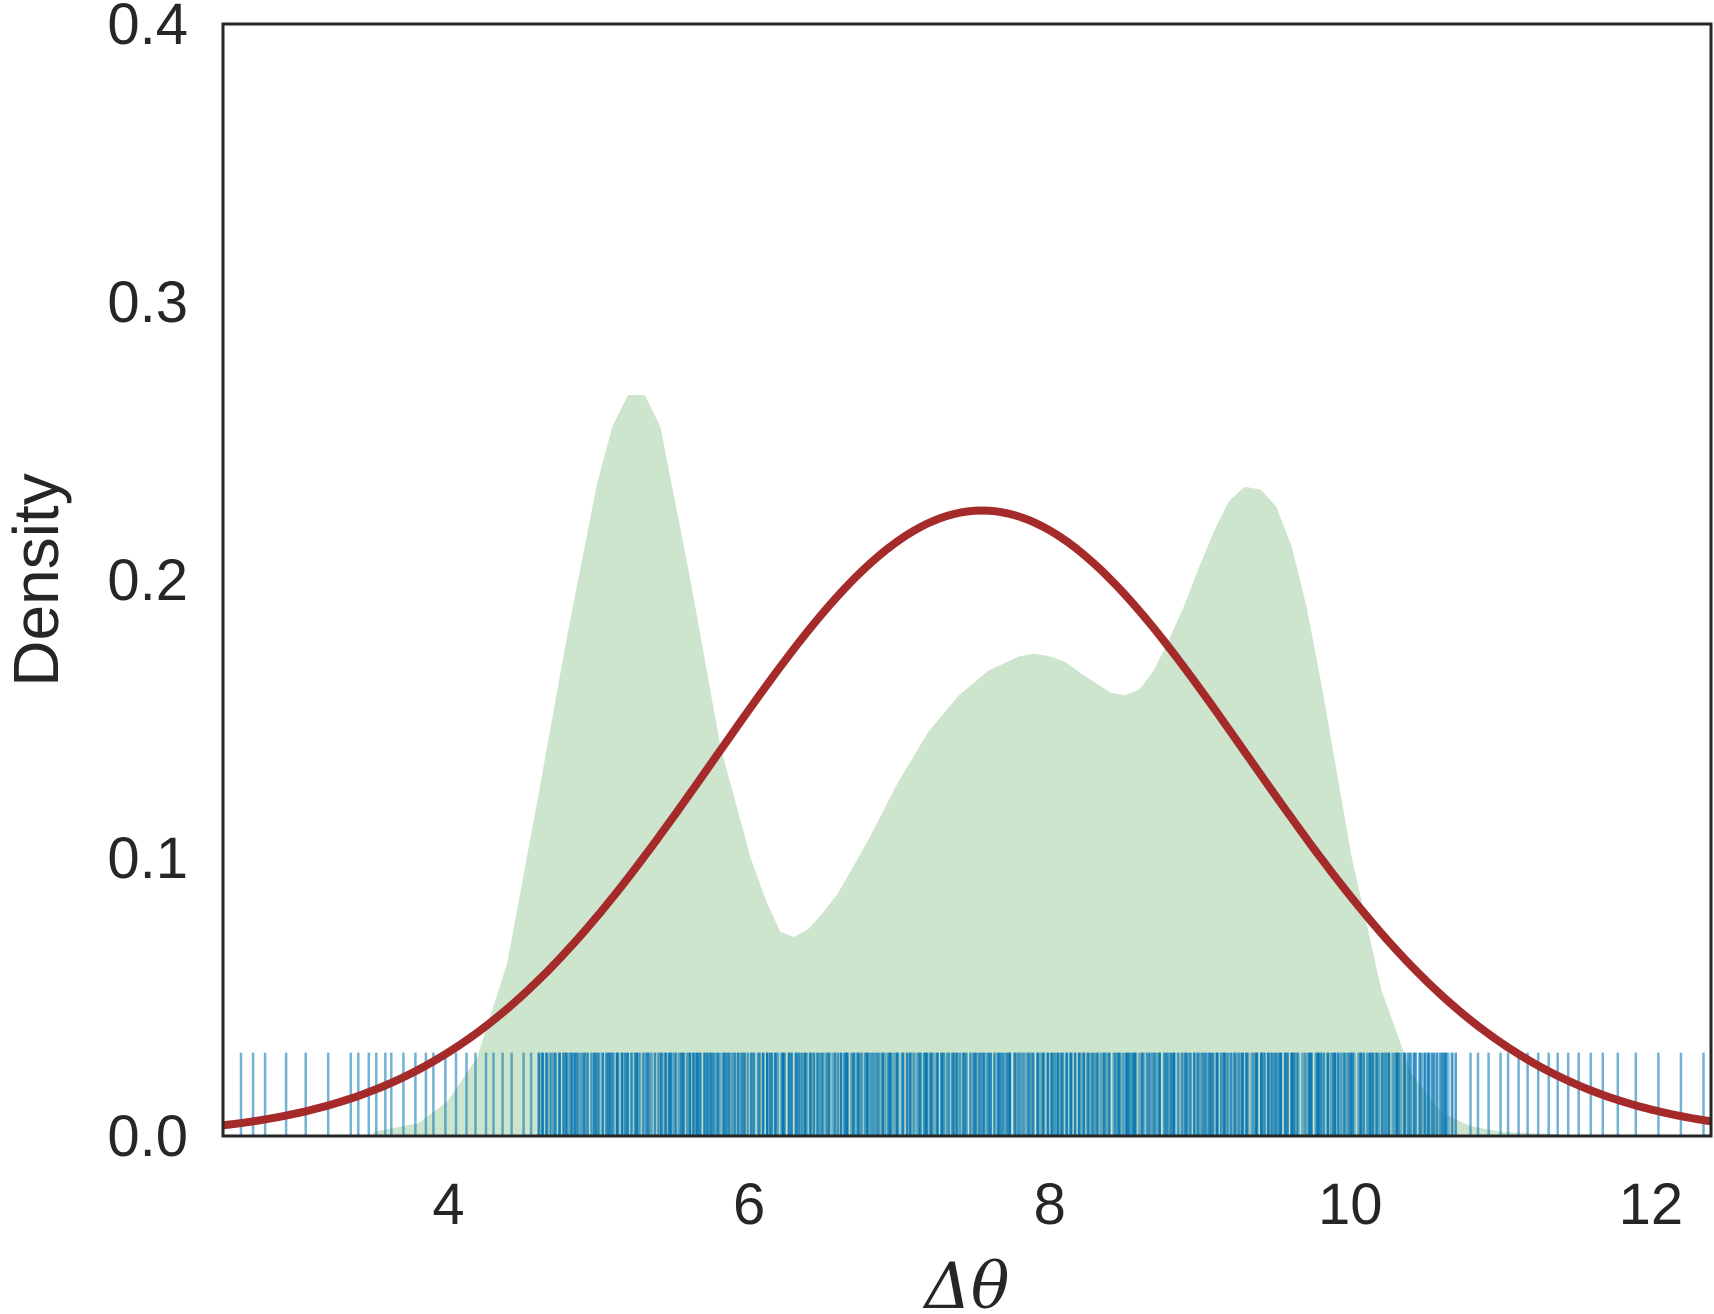 The image size is (1714, 1314). What do you see at coordinates (448, 1204) in the screenshot?
I see `x-tick-label: 4` at bounding box center [448, 1204].